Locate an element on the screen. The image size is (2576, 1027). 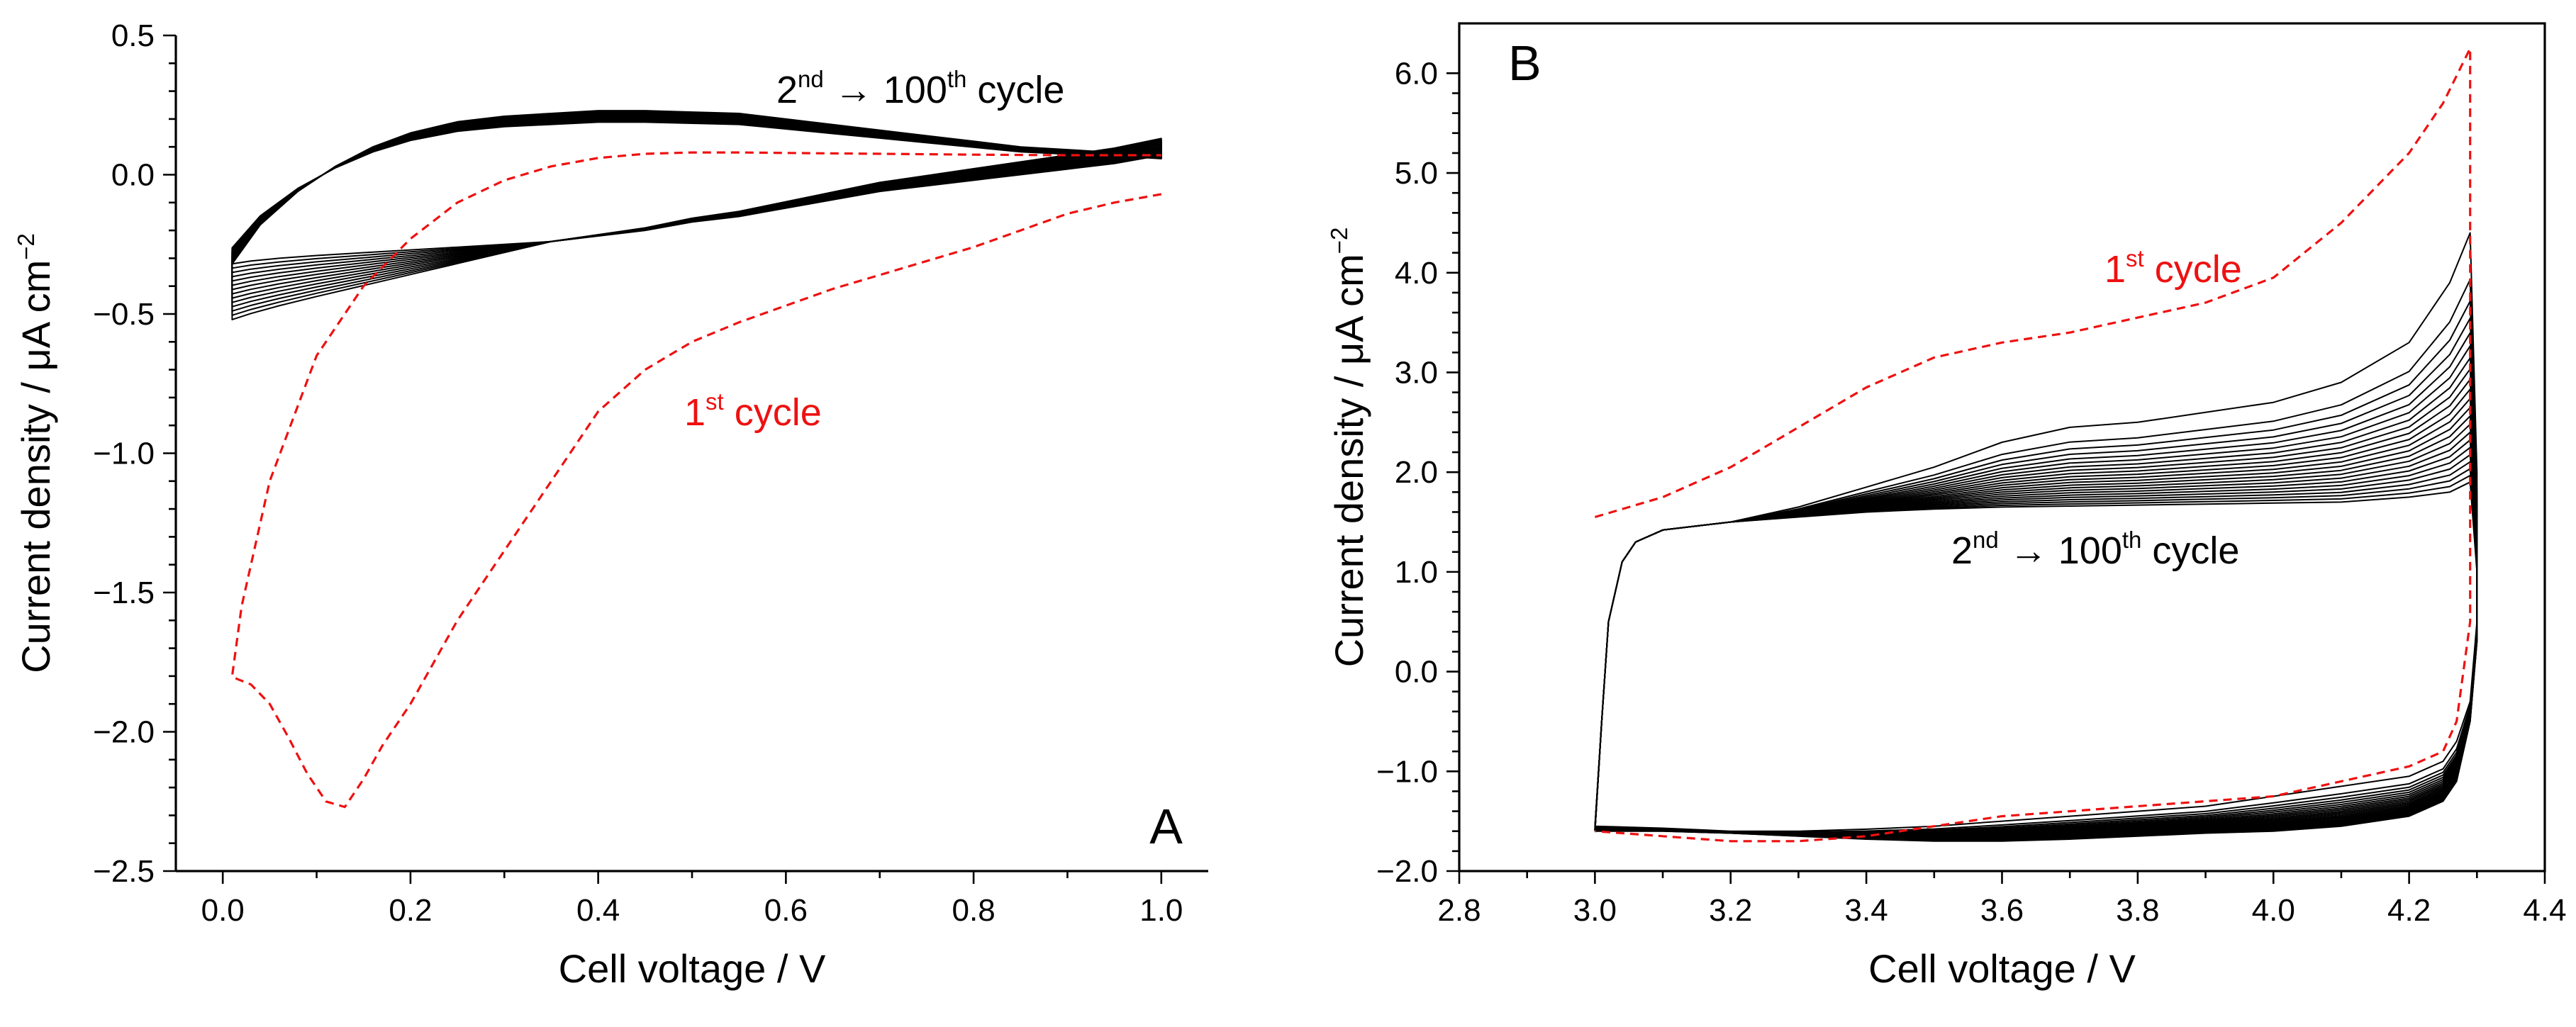
panel-label: B is located at coordinates (1524, 63).